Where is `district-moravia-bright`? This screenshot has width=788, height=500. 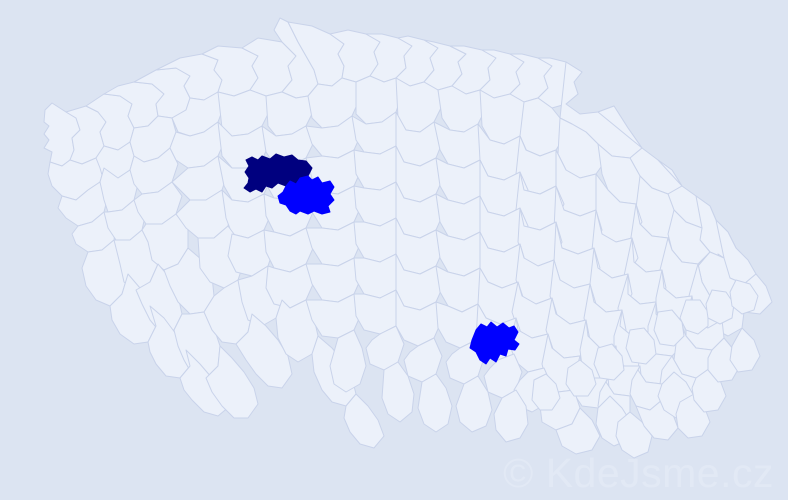
district-moravia-bright is located at coordinates (494, 343).